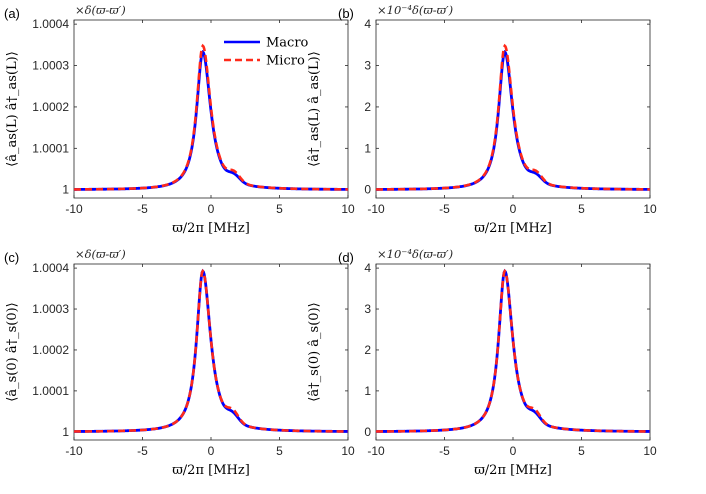  Describe the element at coordinates (287, 43) in the screenshot. I see `legend-label-macro: Macro` at that location.